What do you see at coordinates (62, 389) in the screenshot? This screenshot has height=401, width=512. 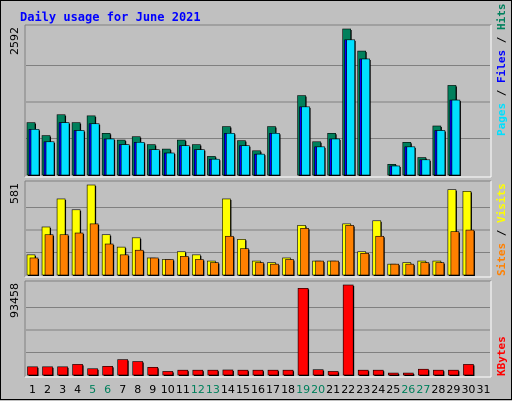 I see `day-label-3: 3` at bounding box center [62, 389].